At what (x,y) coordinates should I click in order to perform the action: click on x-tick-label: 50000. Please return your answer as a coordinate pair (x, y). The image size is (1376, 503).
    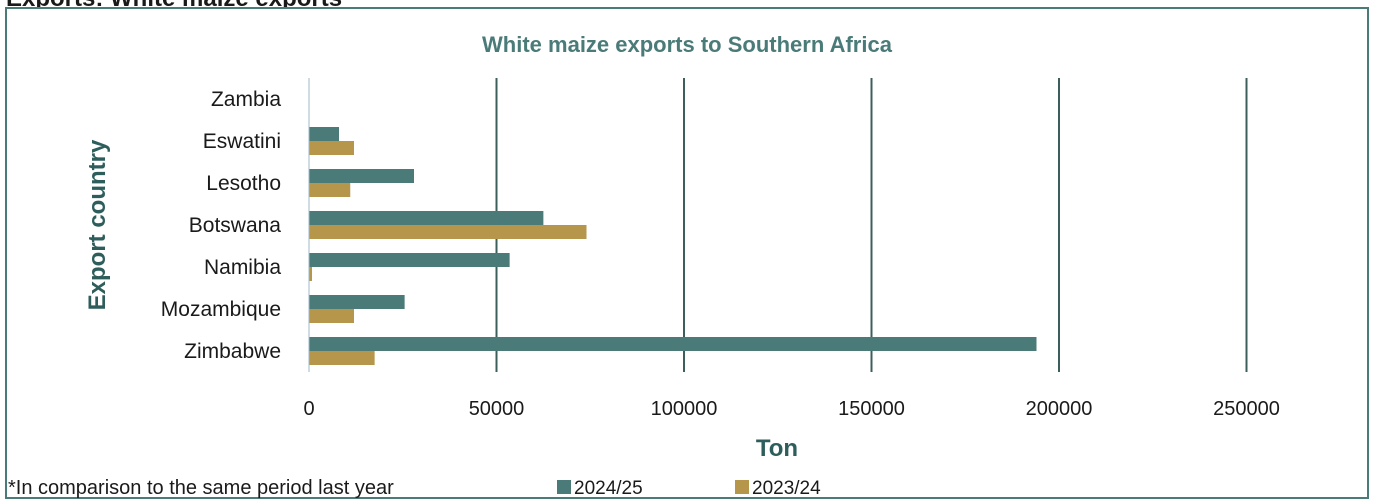
    Looking at the image, I should click on (497, 409).